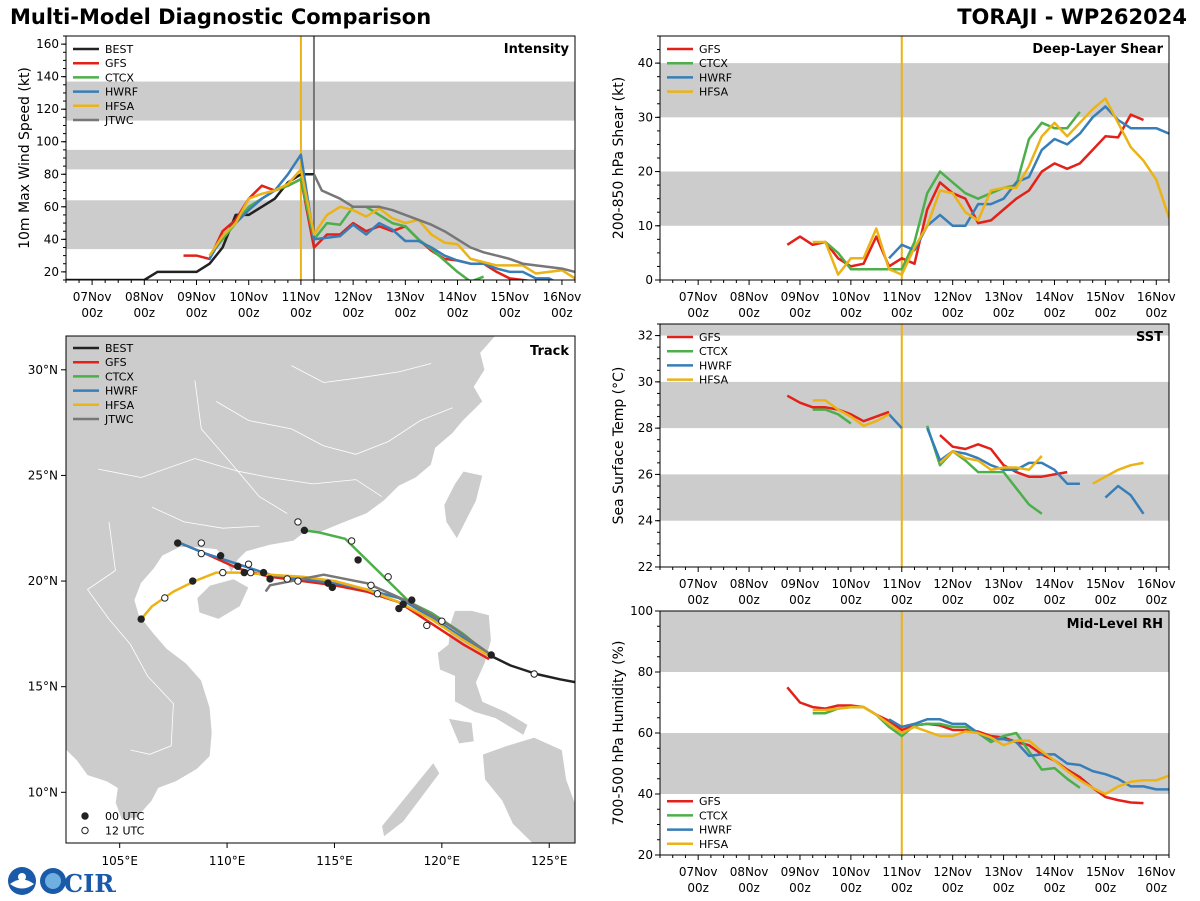 This screenshot has width=1200, height=901. Describe the element at coordinates (901, 592) in the screenshot. I see `sst-xtick-label: 11Nov 00z` at that location.